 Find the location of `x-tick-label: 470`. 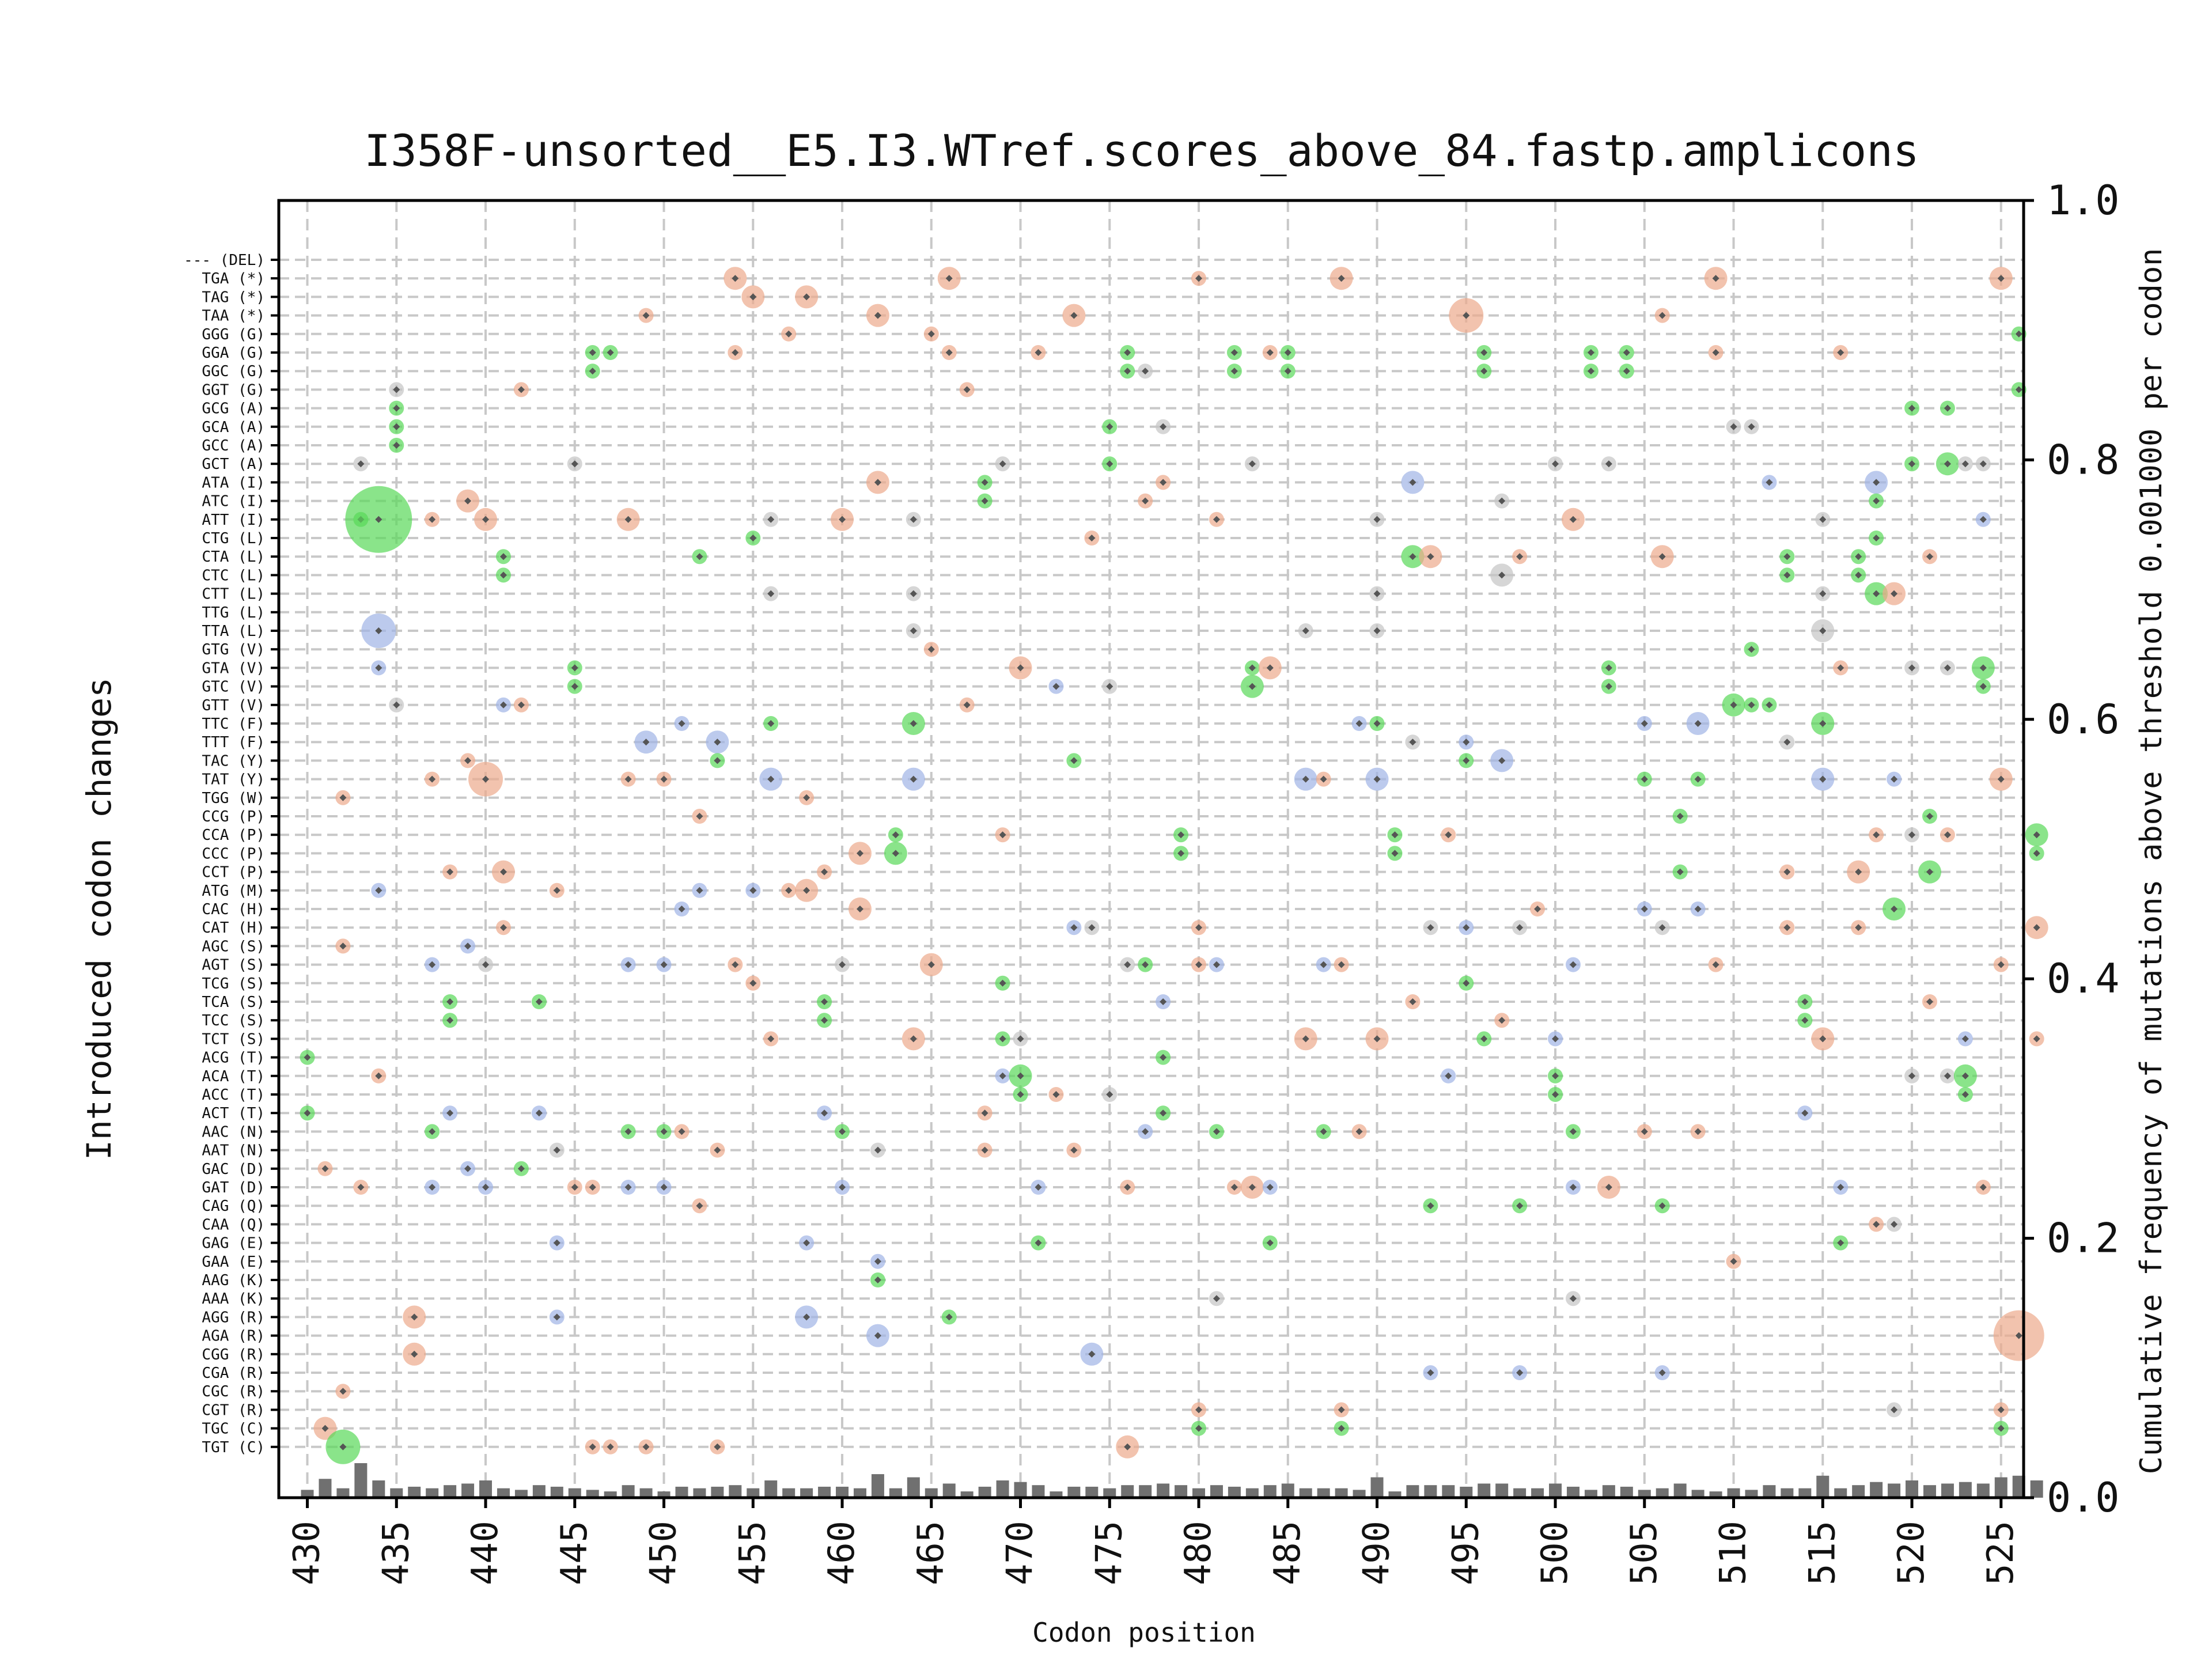

x-tick-label: 470 is located at coordinates (1020, 1553).